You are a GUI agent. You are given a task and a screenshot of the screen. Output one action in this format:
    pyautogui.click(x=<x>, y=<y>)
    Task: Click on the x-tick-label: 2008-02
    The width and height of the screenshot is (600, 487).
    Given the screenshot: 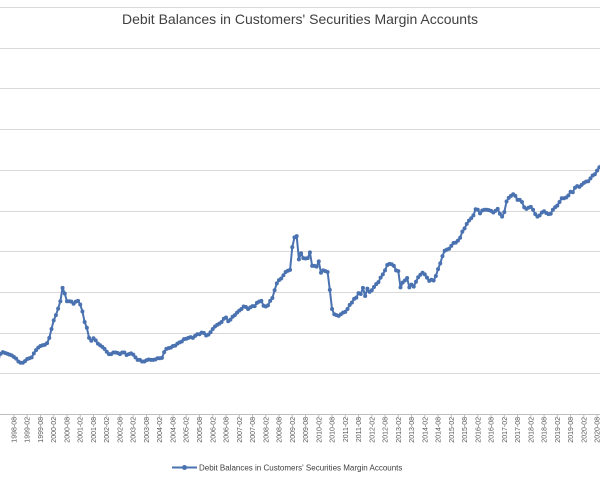 What is the action you would take?
    pyautogui.click(x=266, y=430)
    